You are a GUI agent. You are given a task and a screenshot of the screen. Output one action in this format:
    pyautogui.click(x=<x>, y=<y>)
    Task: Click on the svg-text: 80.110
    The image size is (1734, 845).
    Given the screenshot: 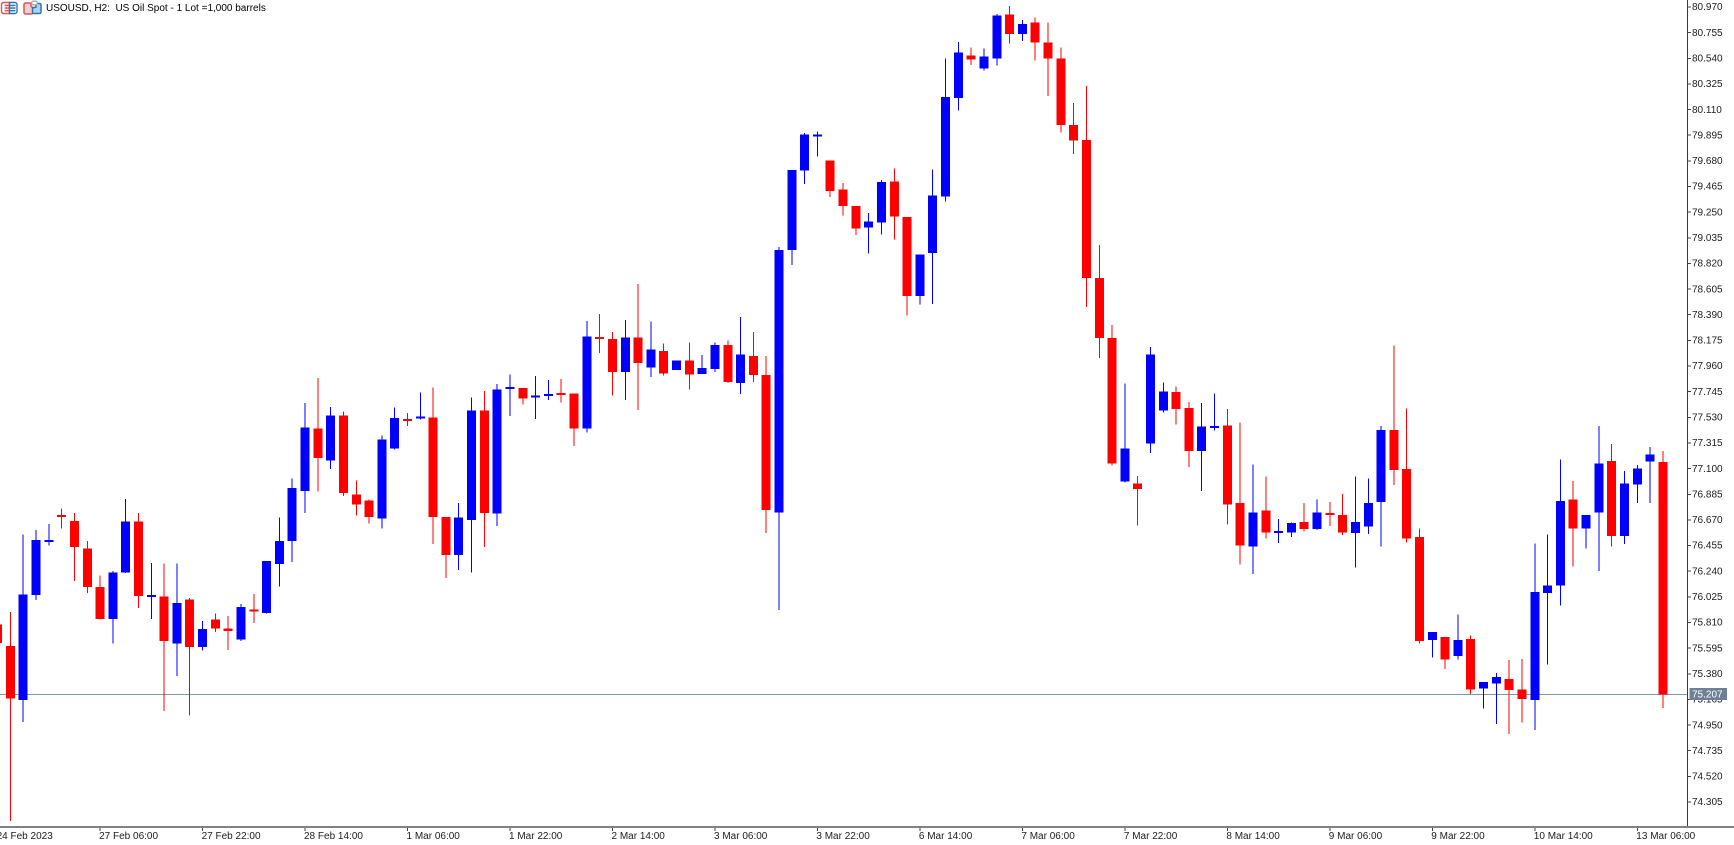 What is the action you would take?
    pyautogui.click(x=1707, y=110)
    